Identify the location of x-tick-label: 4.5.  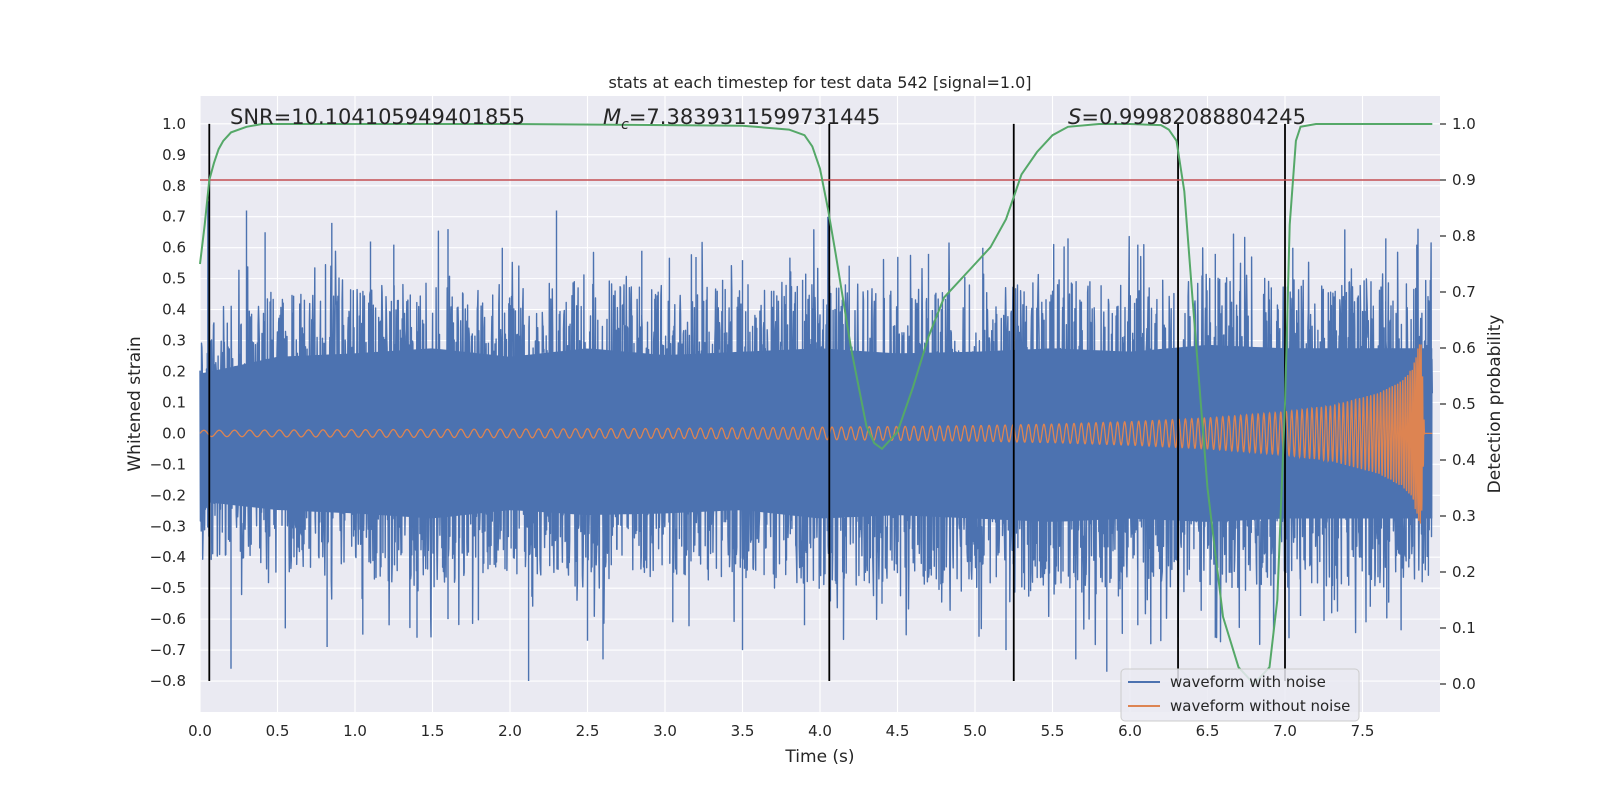
(898, 731).